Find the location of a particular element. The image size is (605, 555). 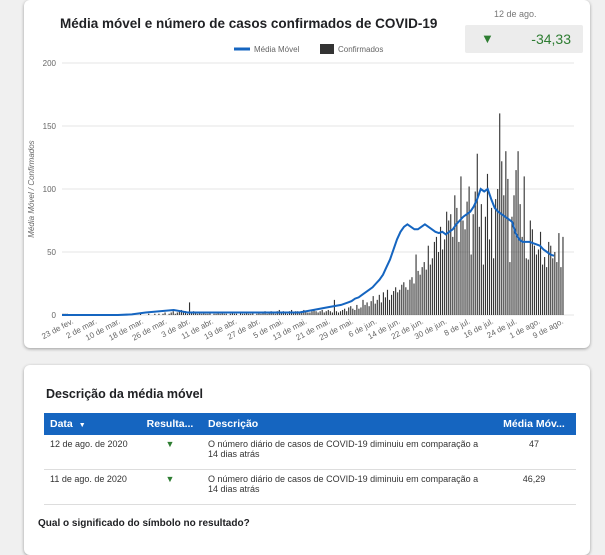

legend-bar-swatch is located at coordinates (327, 49).